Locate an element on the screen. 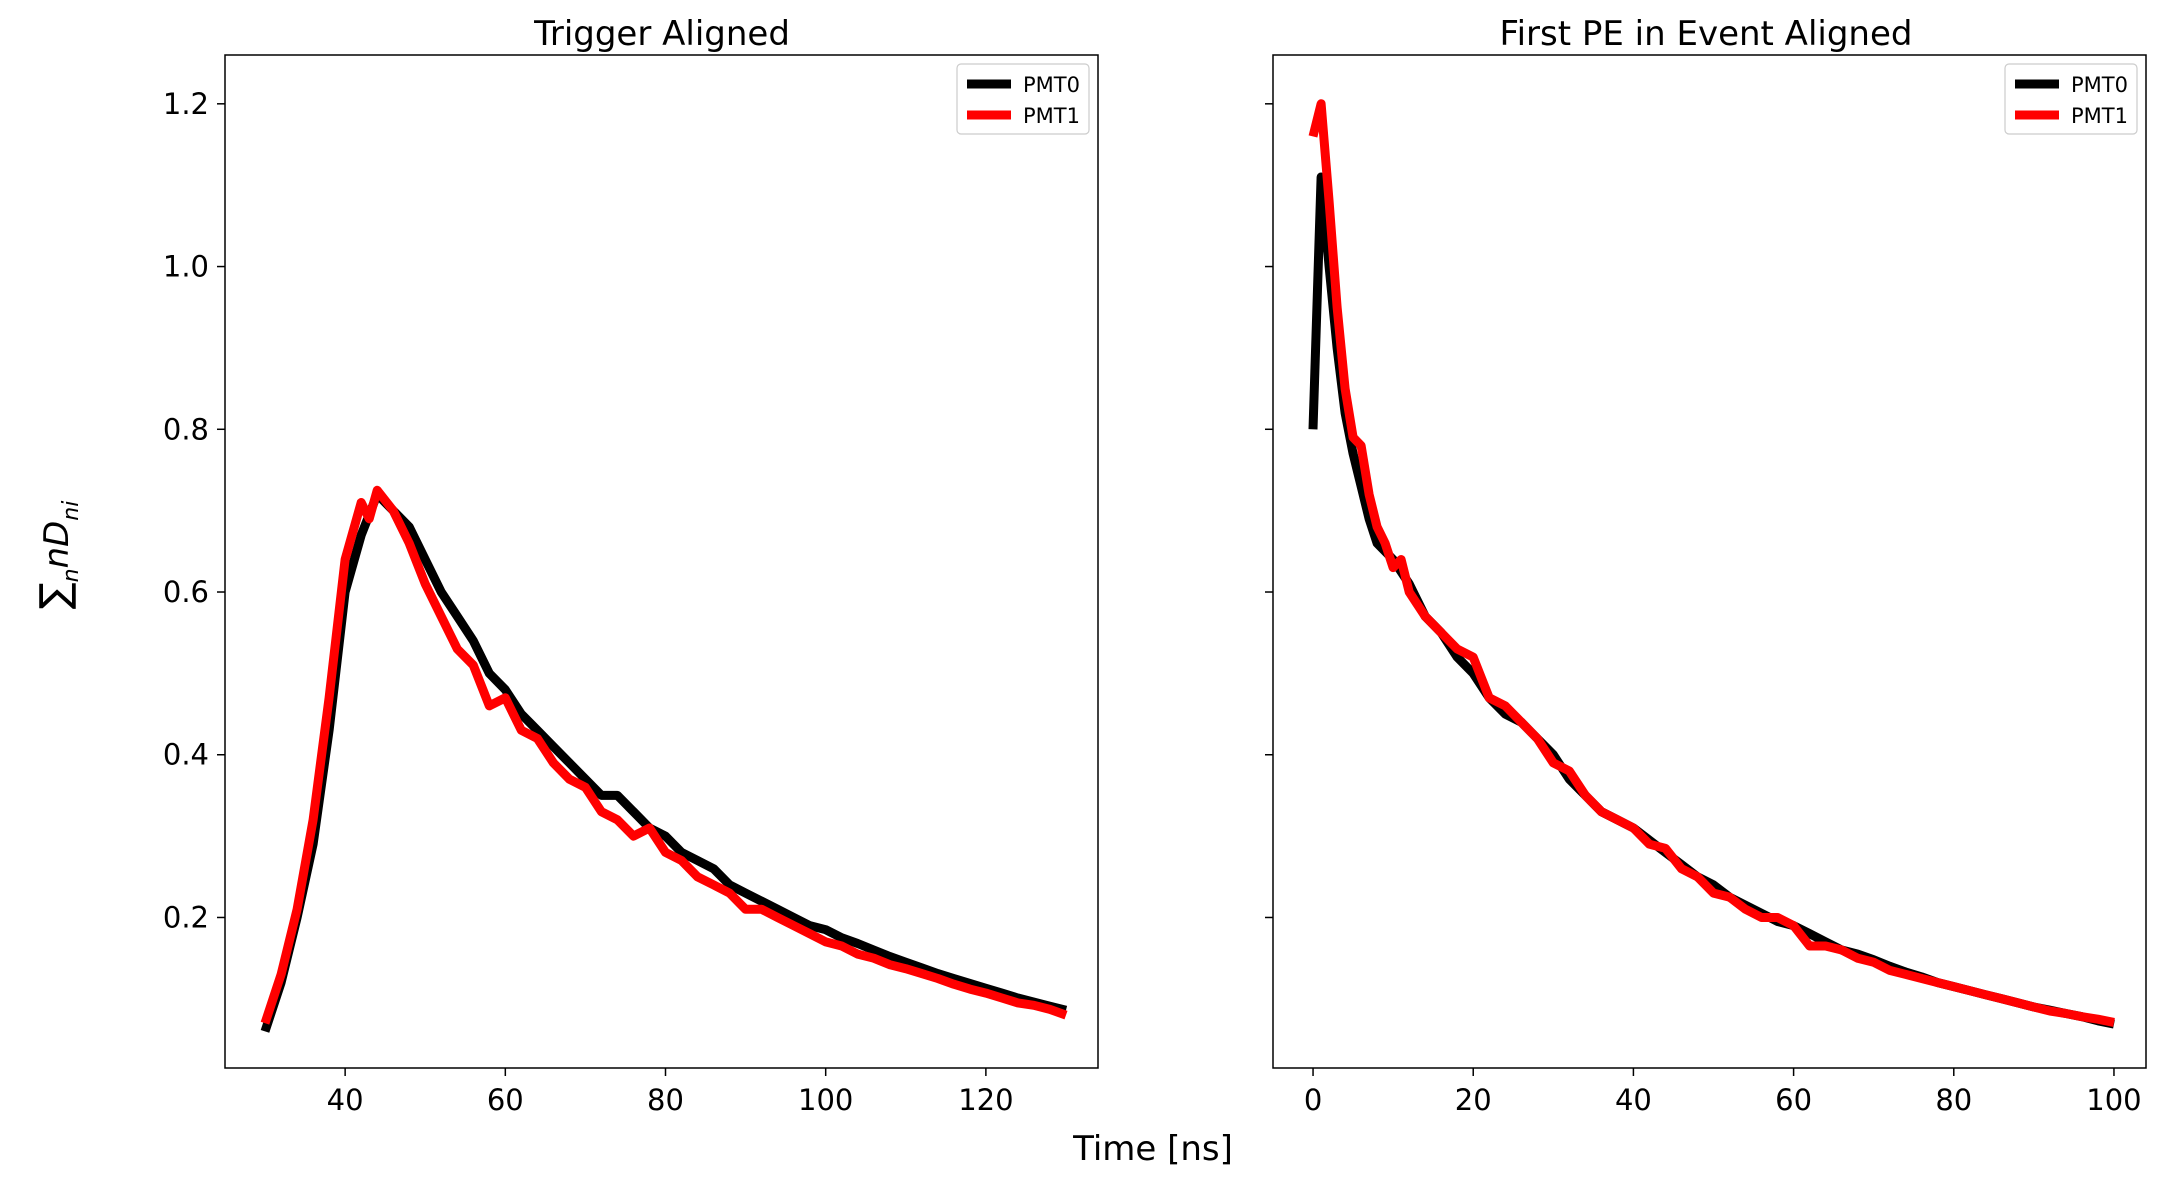 This screenshot has width=2157, height=1181. y-tick-label: 0.2 is located at coordinates (186, 917).